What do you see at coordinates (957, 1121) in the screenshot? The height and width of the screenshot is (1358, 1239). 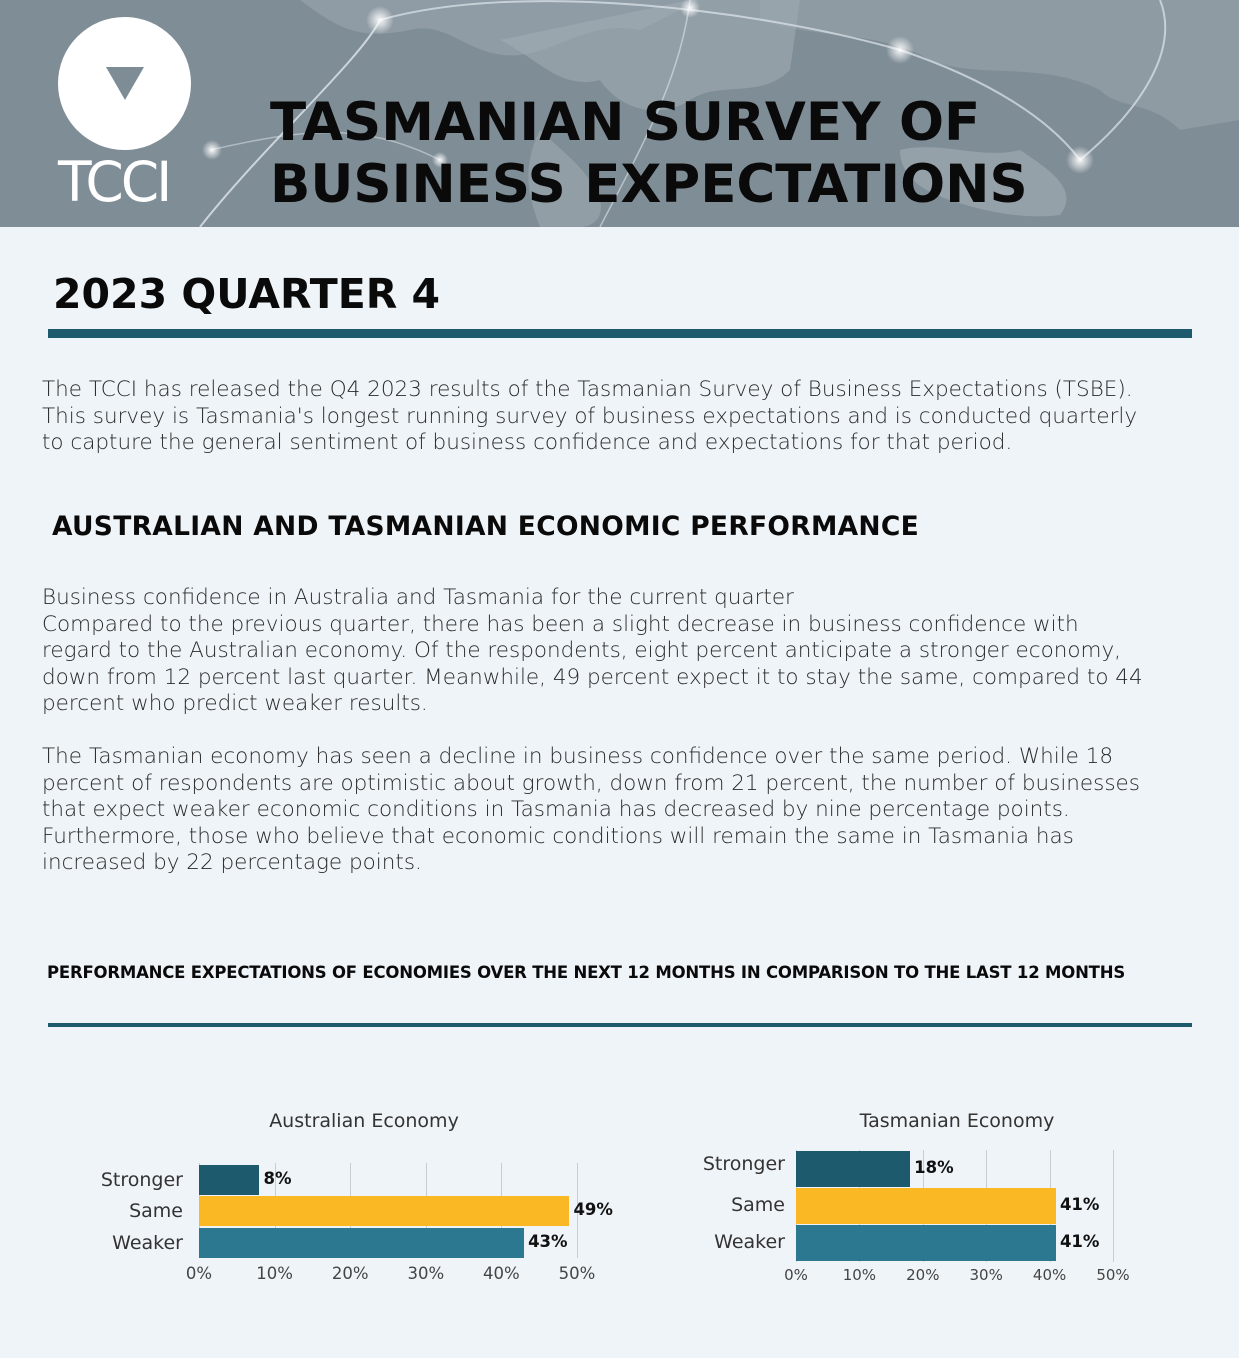 I see `chart-title: Tasmanian Economy` at bounding box center [957, 1121].